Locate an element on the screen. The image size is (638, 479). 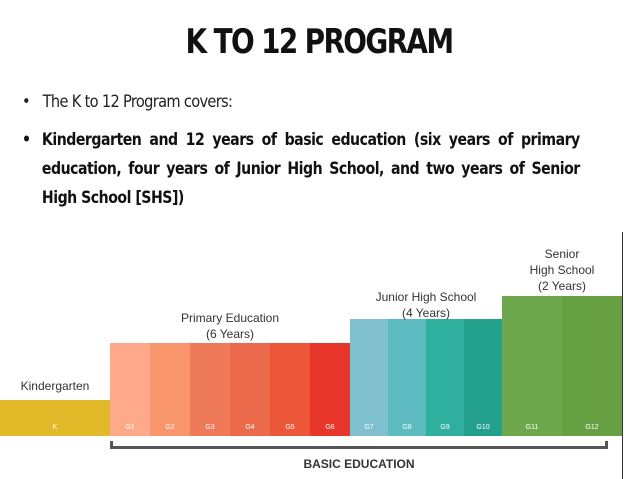
grade-bar-g11 is located at coordinates (532, 366).